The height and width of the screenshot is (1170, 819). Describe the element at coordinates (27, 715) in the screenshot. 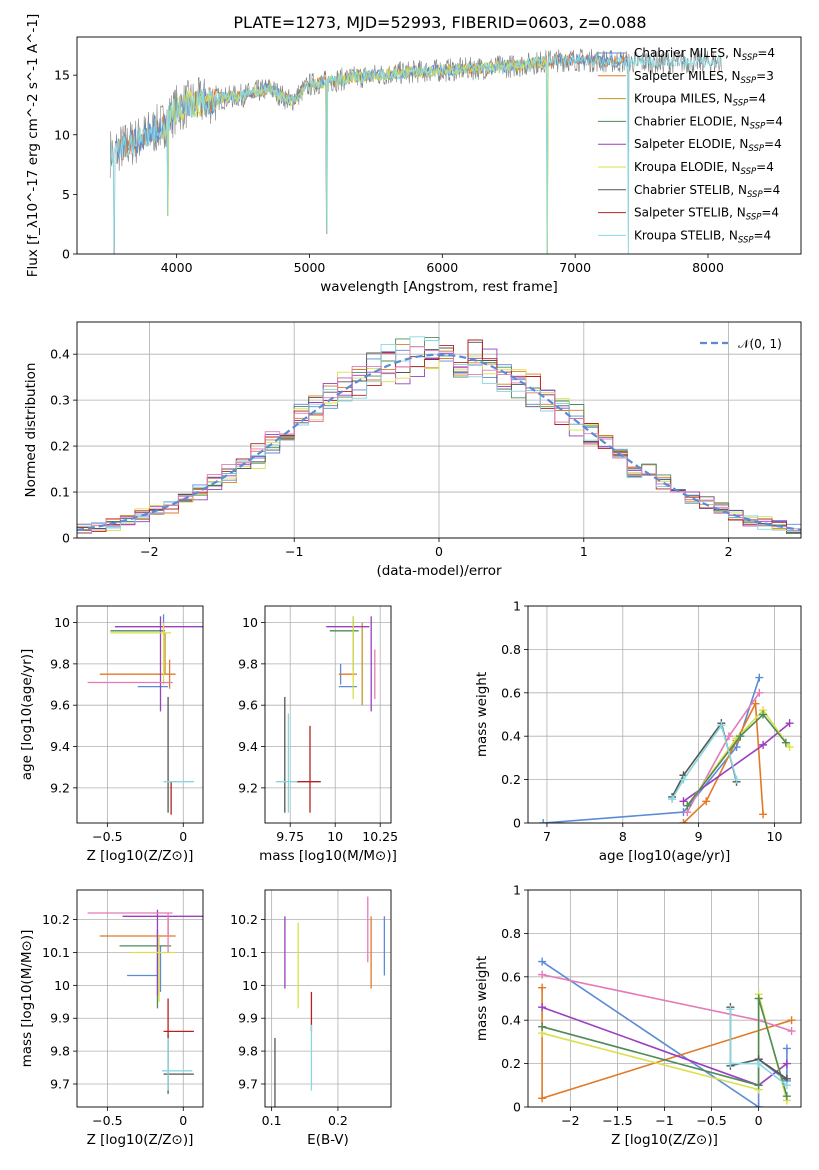

I see `y-axis-label: age [log10(age/yr)]` at that location.